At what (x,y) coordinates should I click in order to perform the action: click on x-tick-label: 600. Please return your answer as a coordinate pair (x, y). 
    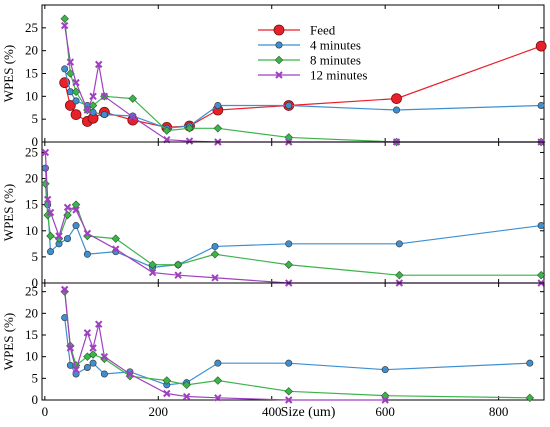
    Looking at the image, I should click on (385, 411).